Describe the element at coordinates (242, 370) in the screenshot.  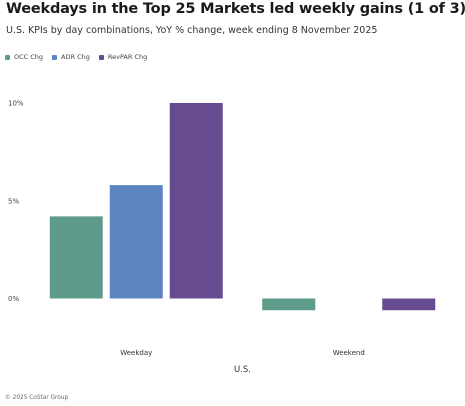
I see `x-axis-label: U.S.` at that location.